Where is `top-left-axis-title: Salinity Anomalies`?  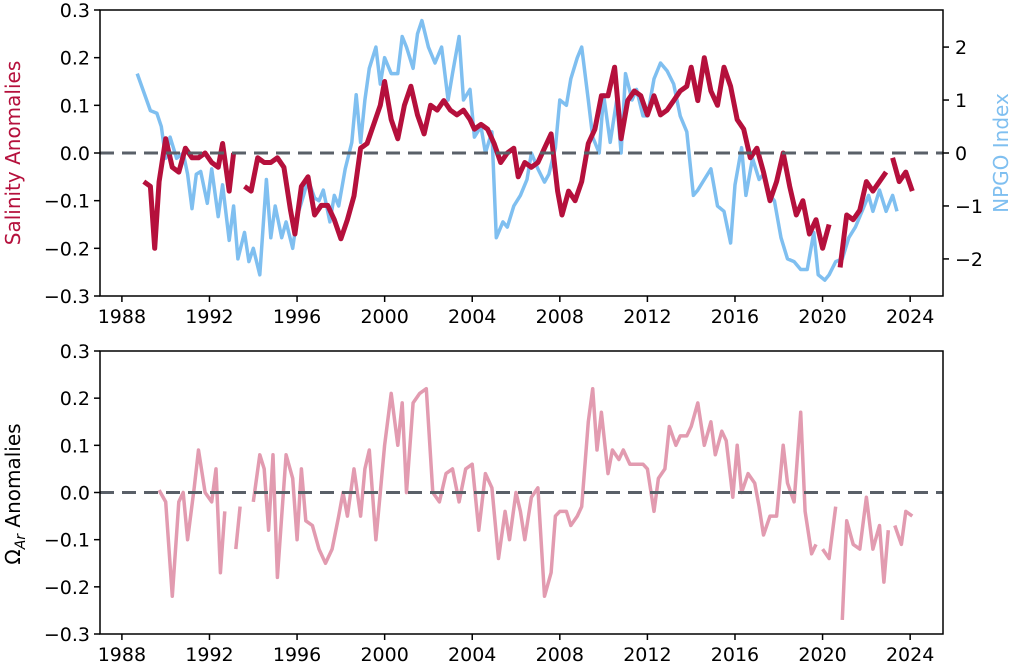
top-left-axis-title: Salinity Anomalies is located at coordinates (13, 153).